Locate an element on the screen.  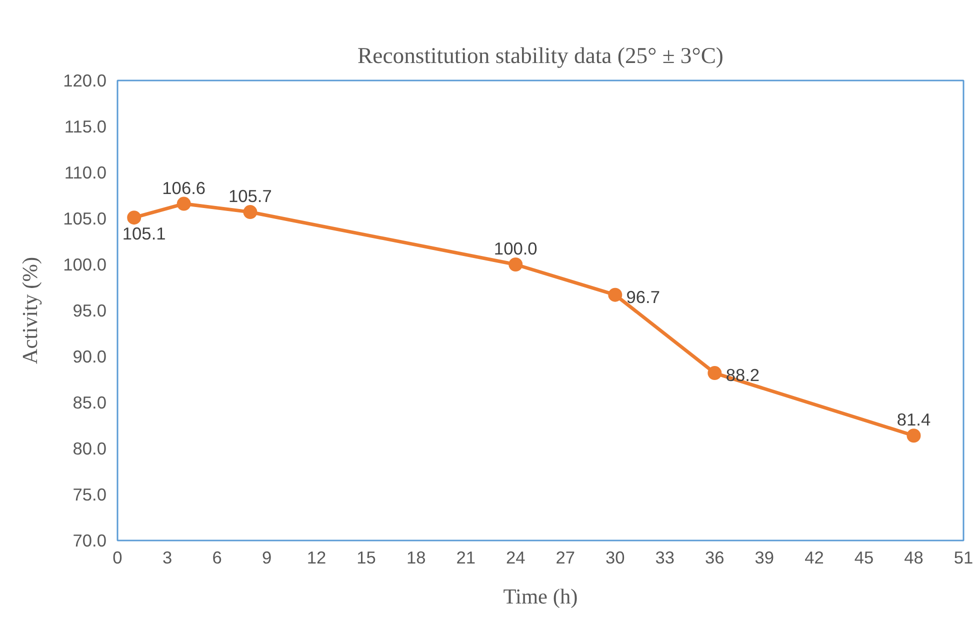
y-tick-label: 120.0 is located at coordinates (85, 80).